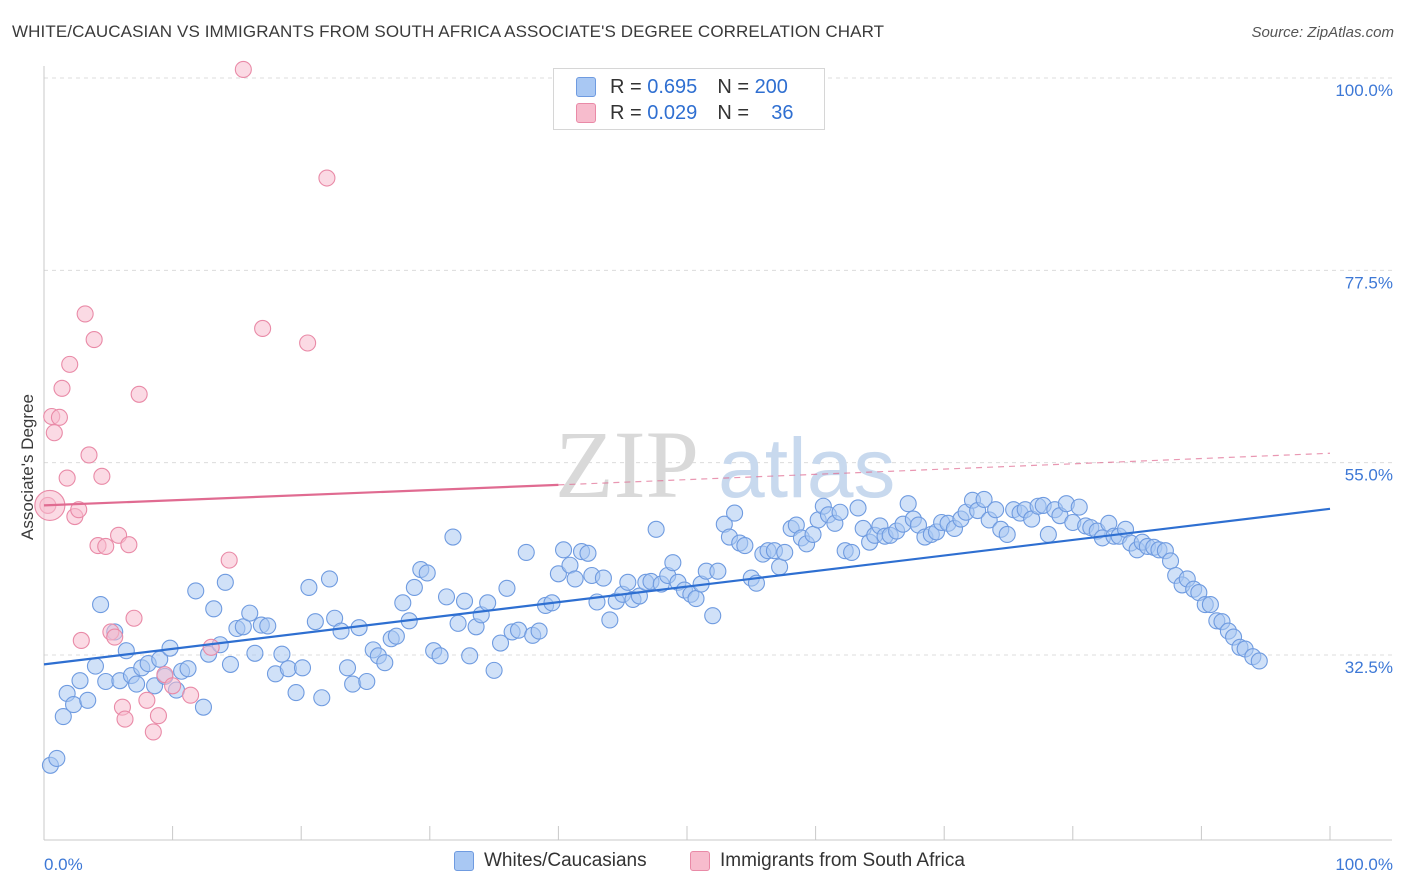  Describe the element at coordinates (1369, 667) in the screenshot. I see `y-tick-label: 32.5%` at that location.